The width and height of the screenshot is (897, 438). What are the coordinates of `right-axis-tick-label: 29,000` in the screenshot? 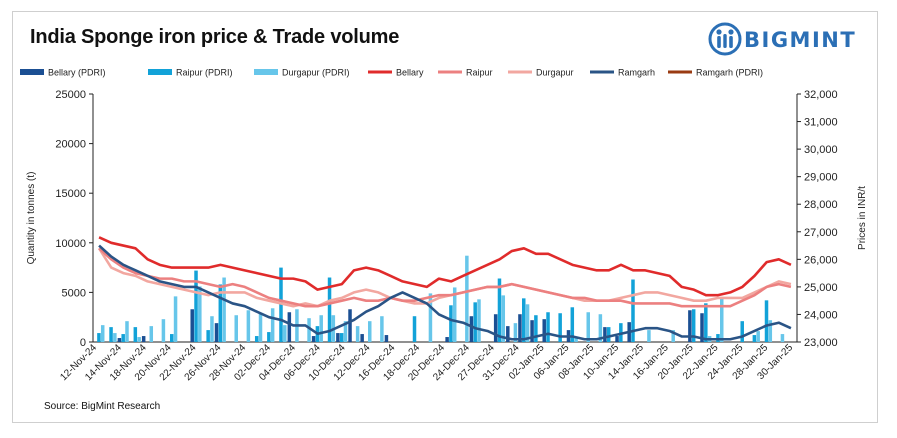 It's located at (821, 178).